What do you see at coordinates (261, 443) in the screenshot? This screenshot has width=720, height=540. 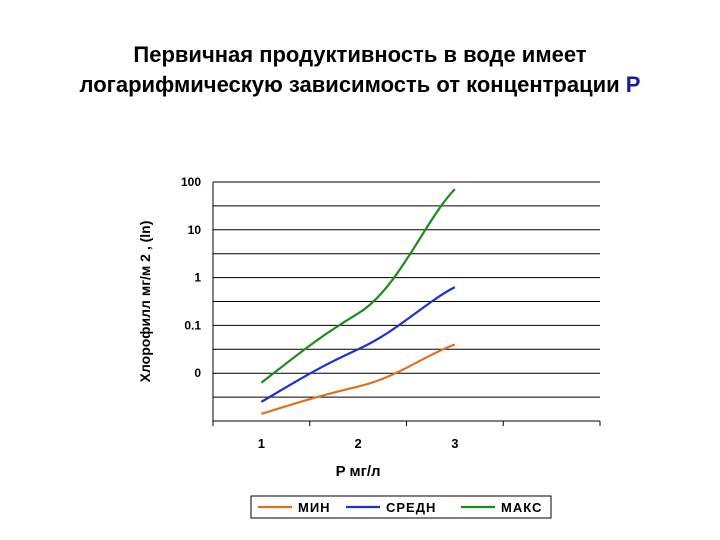 I see `x-tick-label: 1` at bounding box center [261, 443].